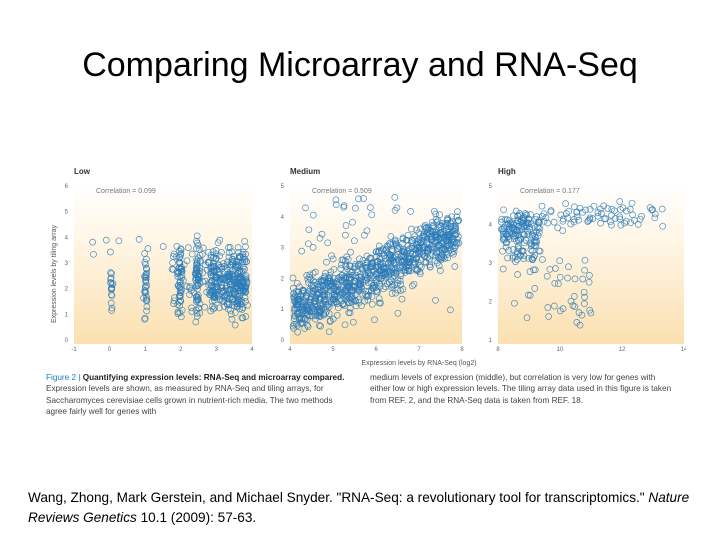 This screenshot has height=540, width=720. I want to click on y-tick-label: 2, so click(491, 303).